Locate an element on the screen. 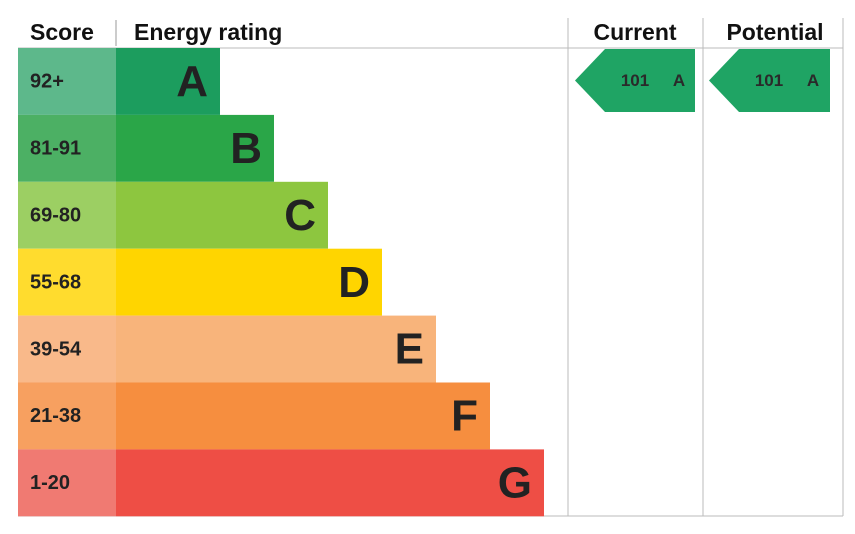 This screenshot has width=855, height=534. rating-letter: F is located at coordinates (464, 416).